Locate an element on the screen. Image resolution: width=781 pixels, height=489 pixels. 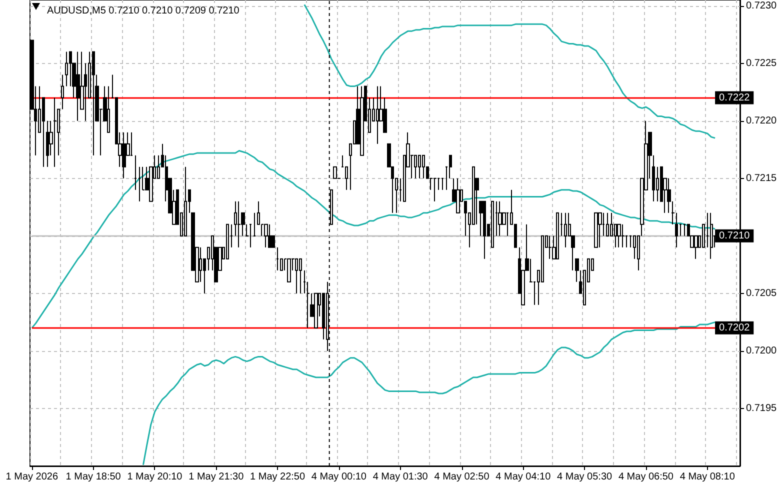
x-tick-label: 4 May 00:10 is located at coordinates (339, 477).